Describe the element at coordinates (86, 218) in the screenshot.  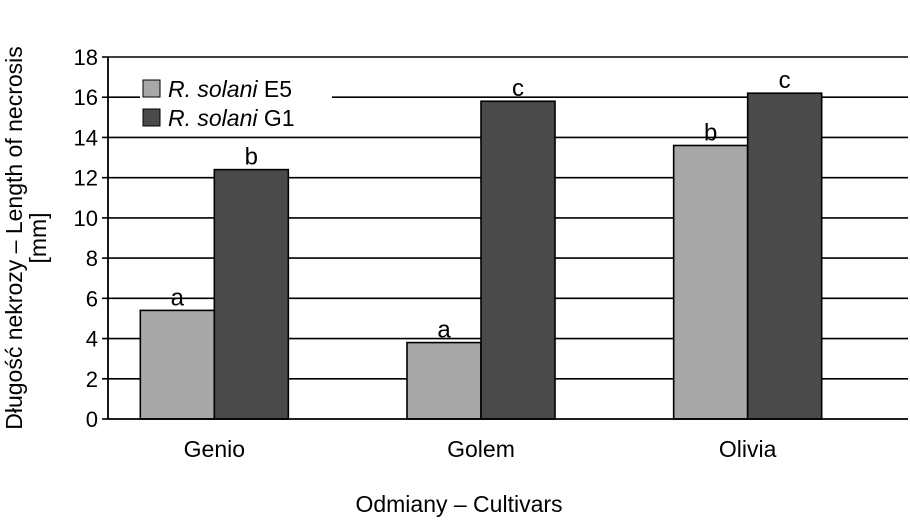
I see `y-tick-label-10: 10` at that location.